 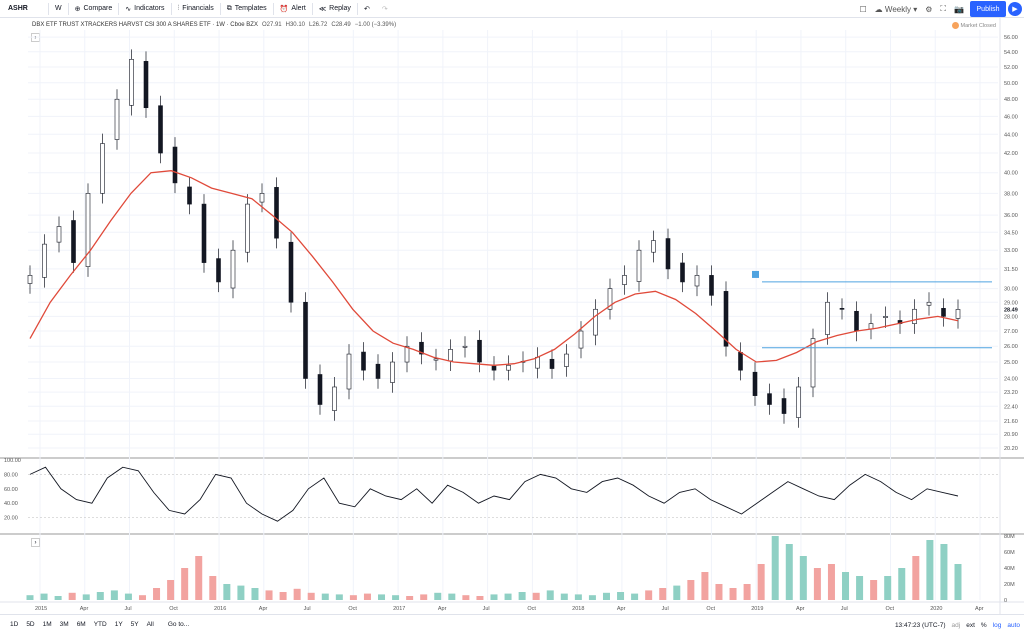 What do you see at coordinates (1011, 154) in the screenshot?
I see `price-tick-label: 42.00` at bounding box center [1011, 154].